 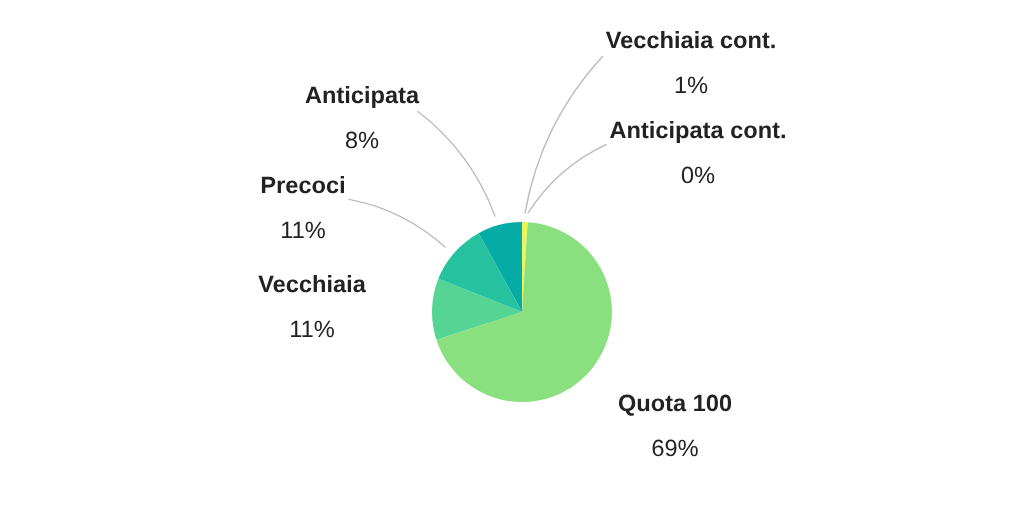 What do you see at coordinates (690, 40) in the screenshot?
I see `slice-label: Vecchiaia cont.` at bounding box center [690, 40].